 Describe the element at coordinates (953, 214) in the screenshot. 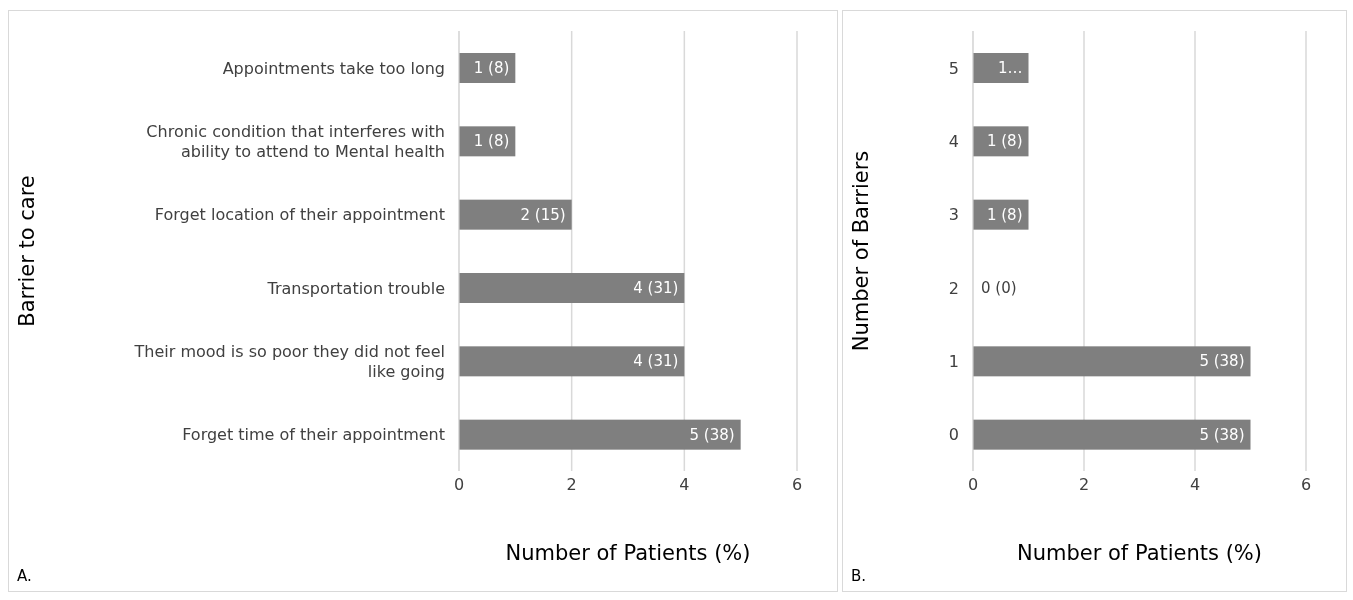

I see `y-tick-label: 3` at that location.